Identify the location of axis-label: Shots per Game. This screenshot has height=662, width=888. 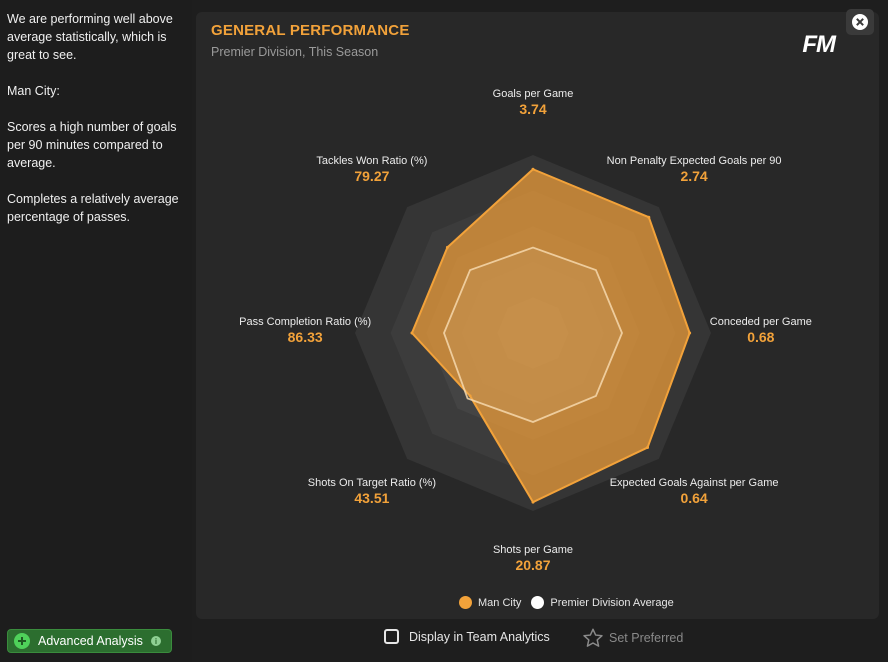
(533, 550).